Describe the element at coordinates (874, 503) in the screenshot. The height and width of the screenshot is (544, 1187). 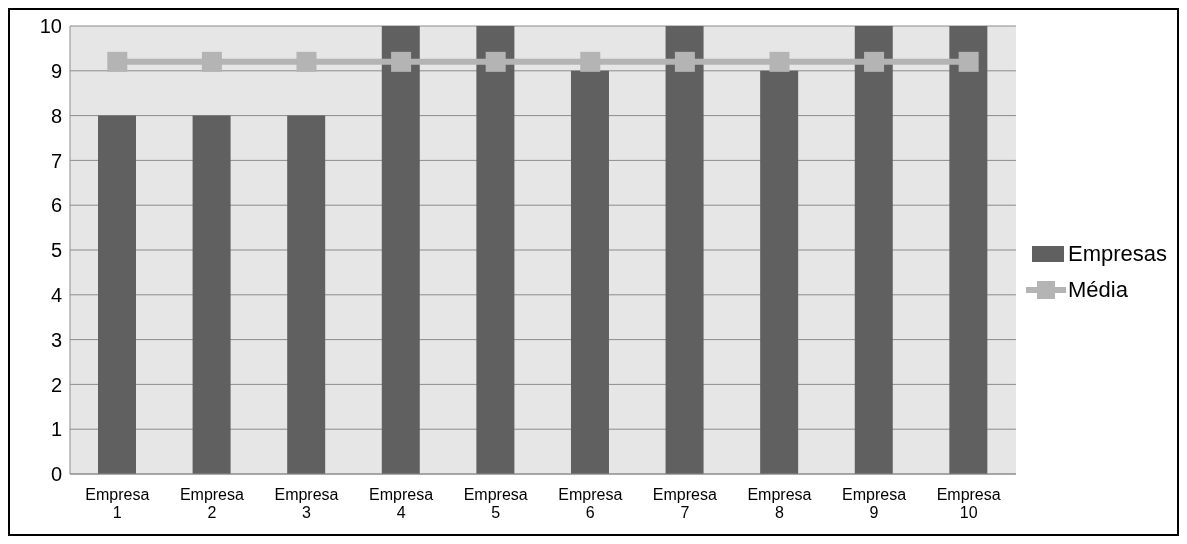
I see `x-tick-label: Empresa 9` at that location.